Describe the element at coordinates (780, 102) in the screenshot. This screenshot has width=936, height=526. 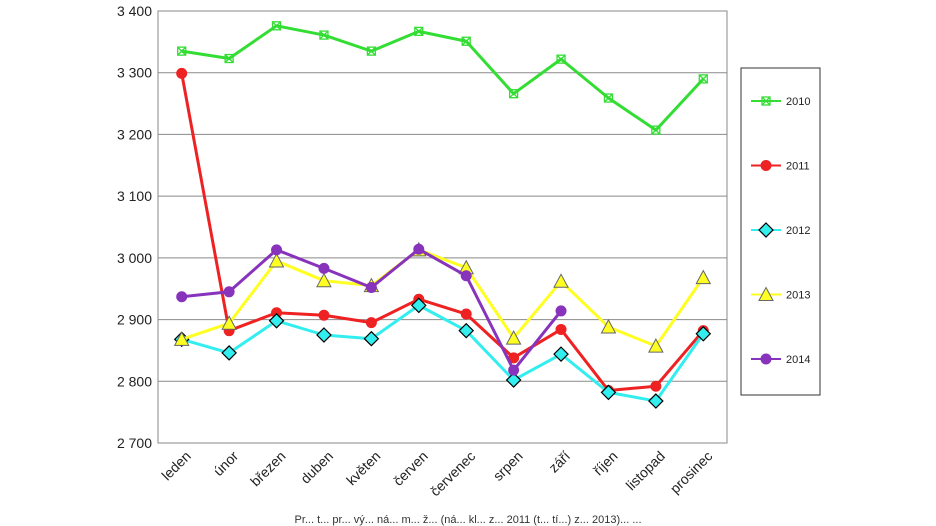
I see `legend-item: 2010` at that location.